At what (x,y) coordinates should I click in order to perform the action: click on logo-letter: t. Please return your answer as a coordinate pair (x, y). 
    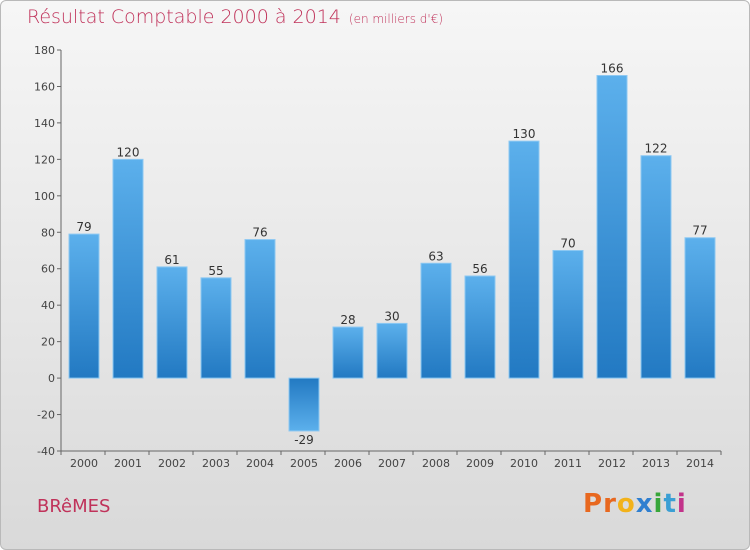
    Looking at the image, I should click on (670, 504).